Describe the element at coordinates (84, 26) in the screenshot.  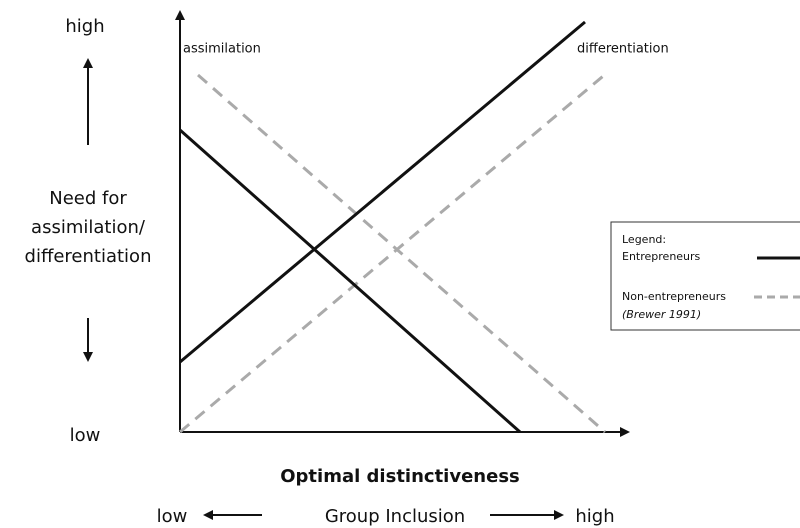
I see `high-label: high` at that location.